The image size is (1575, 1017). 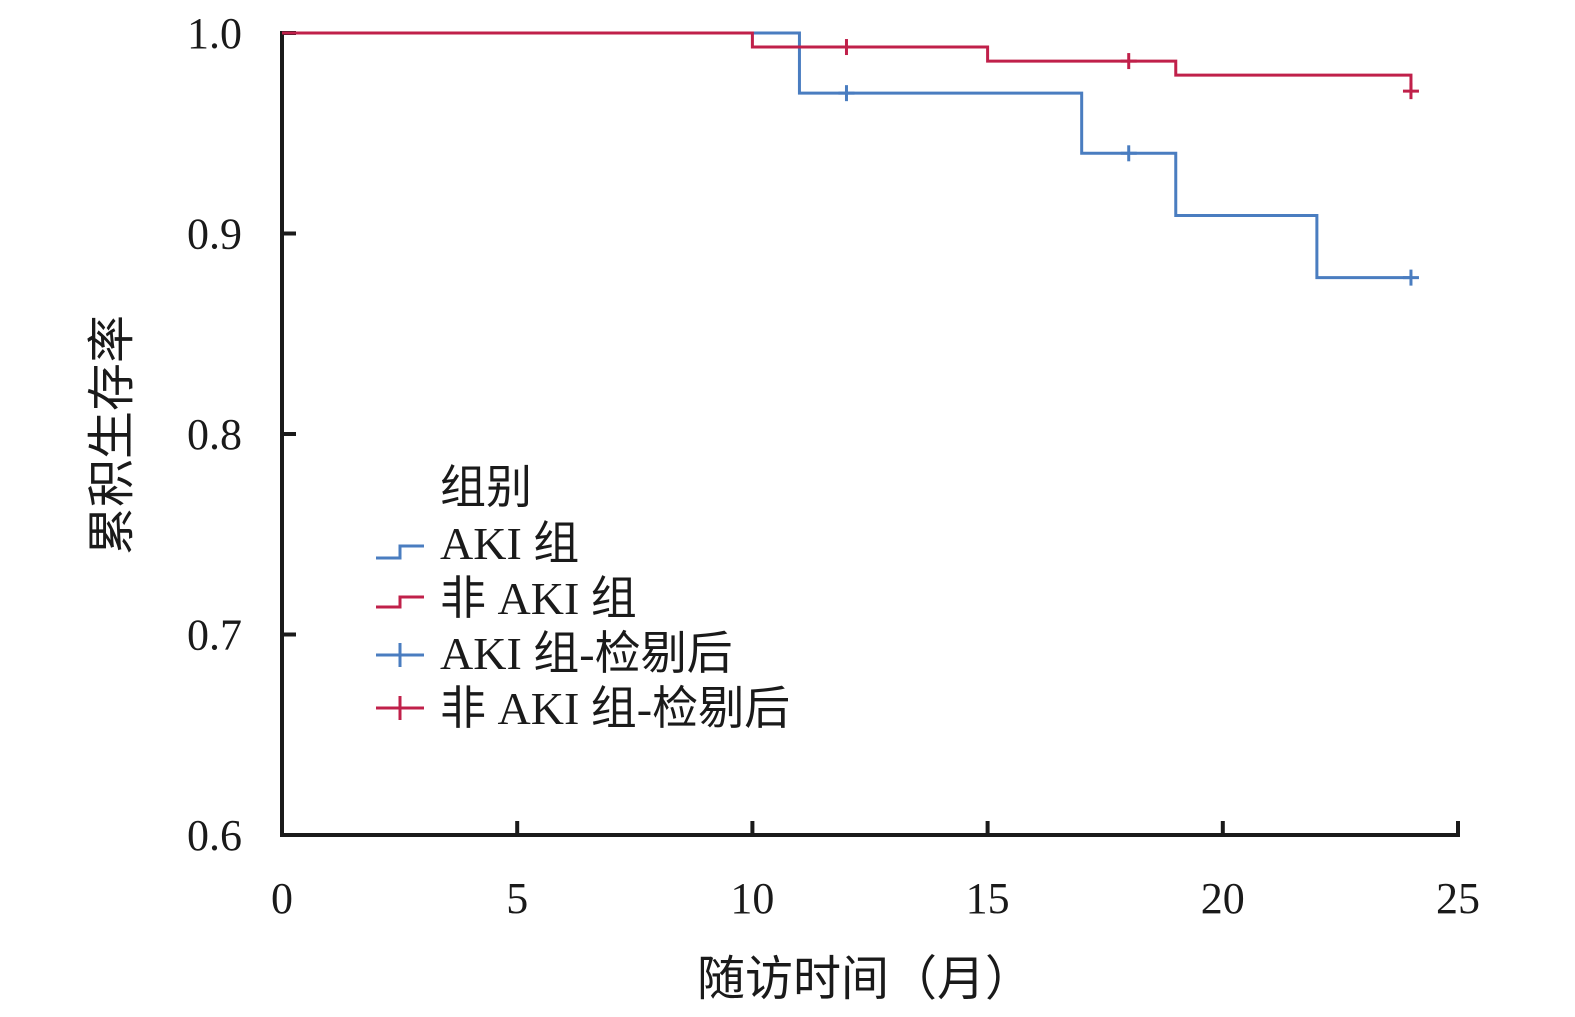 I want to click on x-tick-label: 5, so click(x=517, y=898).